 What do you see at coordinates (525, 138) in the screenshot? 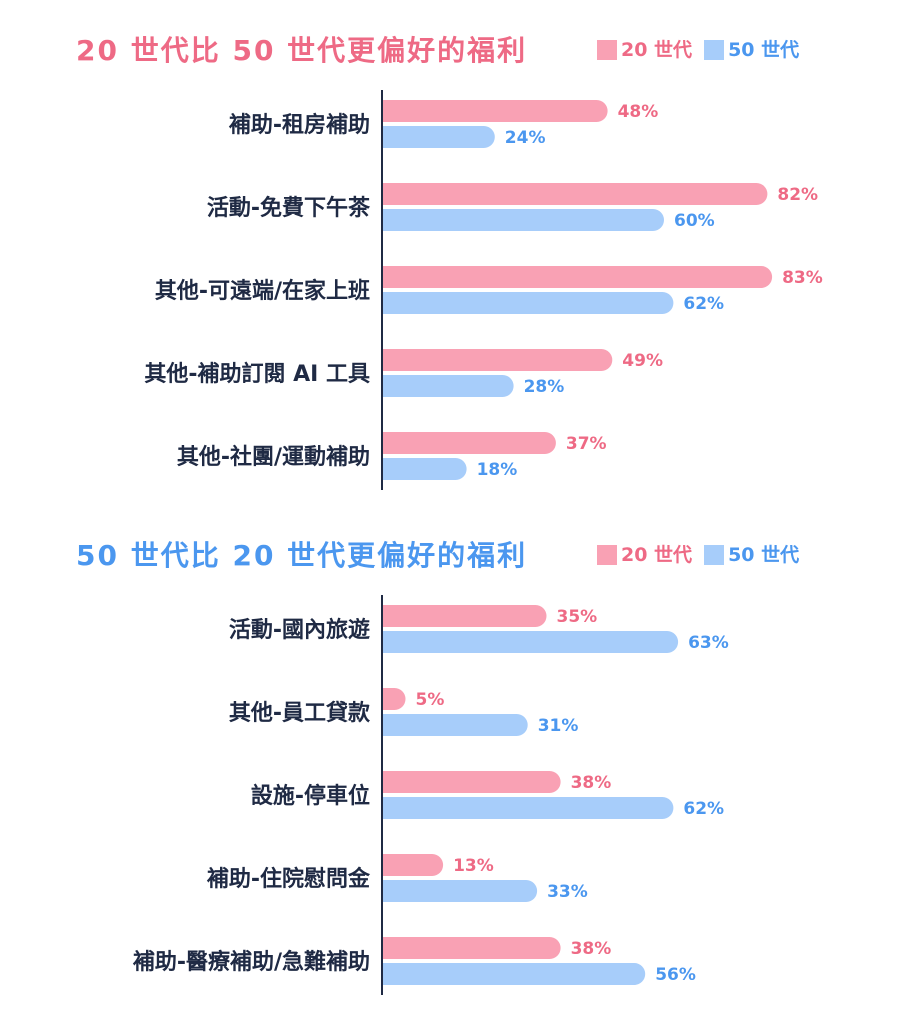
I see `data-label: 24%` at bounding box center [525, 138].